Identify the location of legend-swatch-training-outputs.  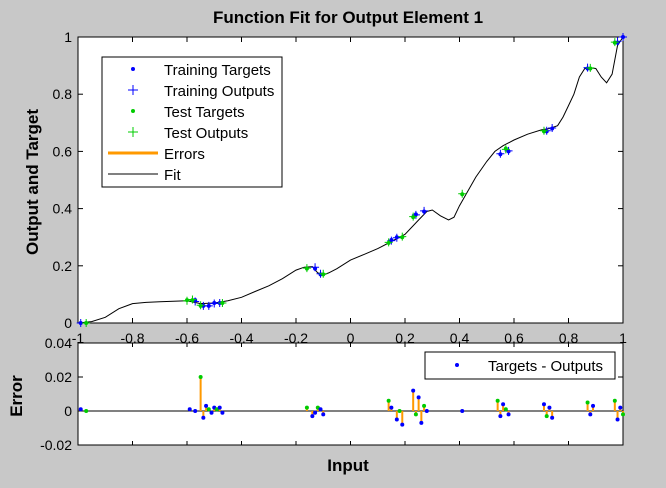
(133, 90).